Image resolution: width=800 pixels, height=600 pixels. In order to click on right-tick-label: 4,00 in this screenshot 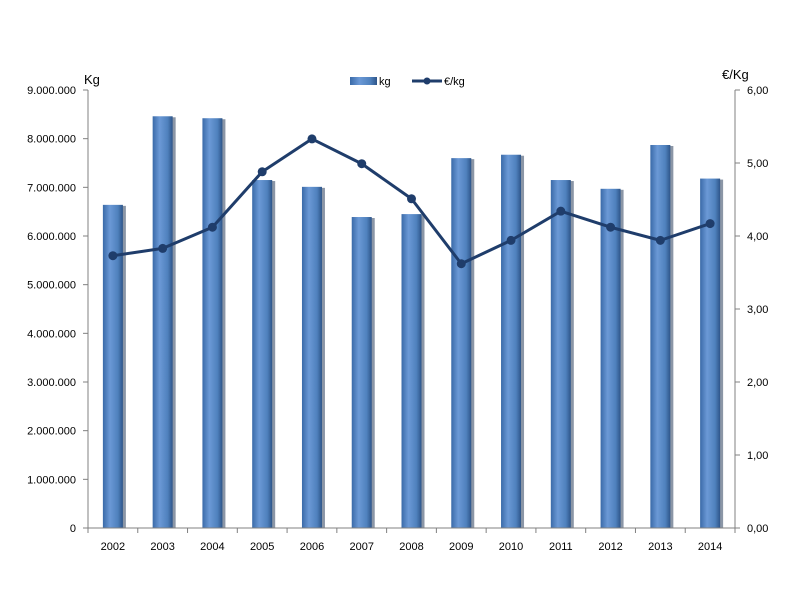, I will do `click(757, 237)`.